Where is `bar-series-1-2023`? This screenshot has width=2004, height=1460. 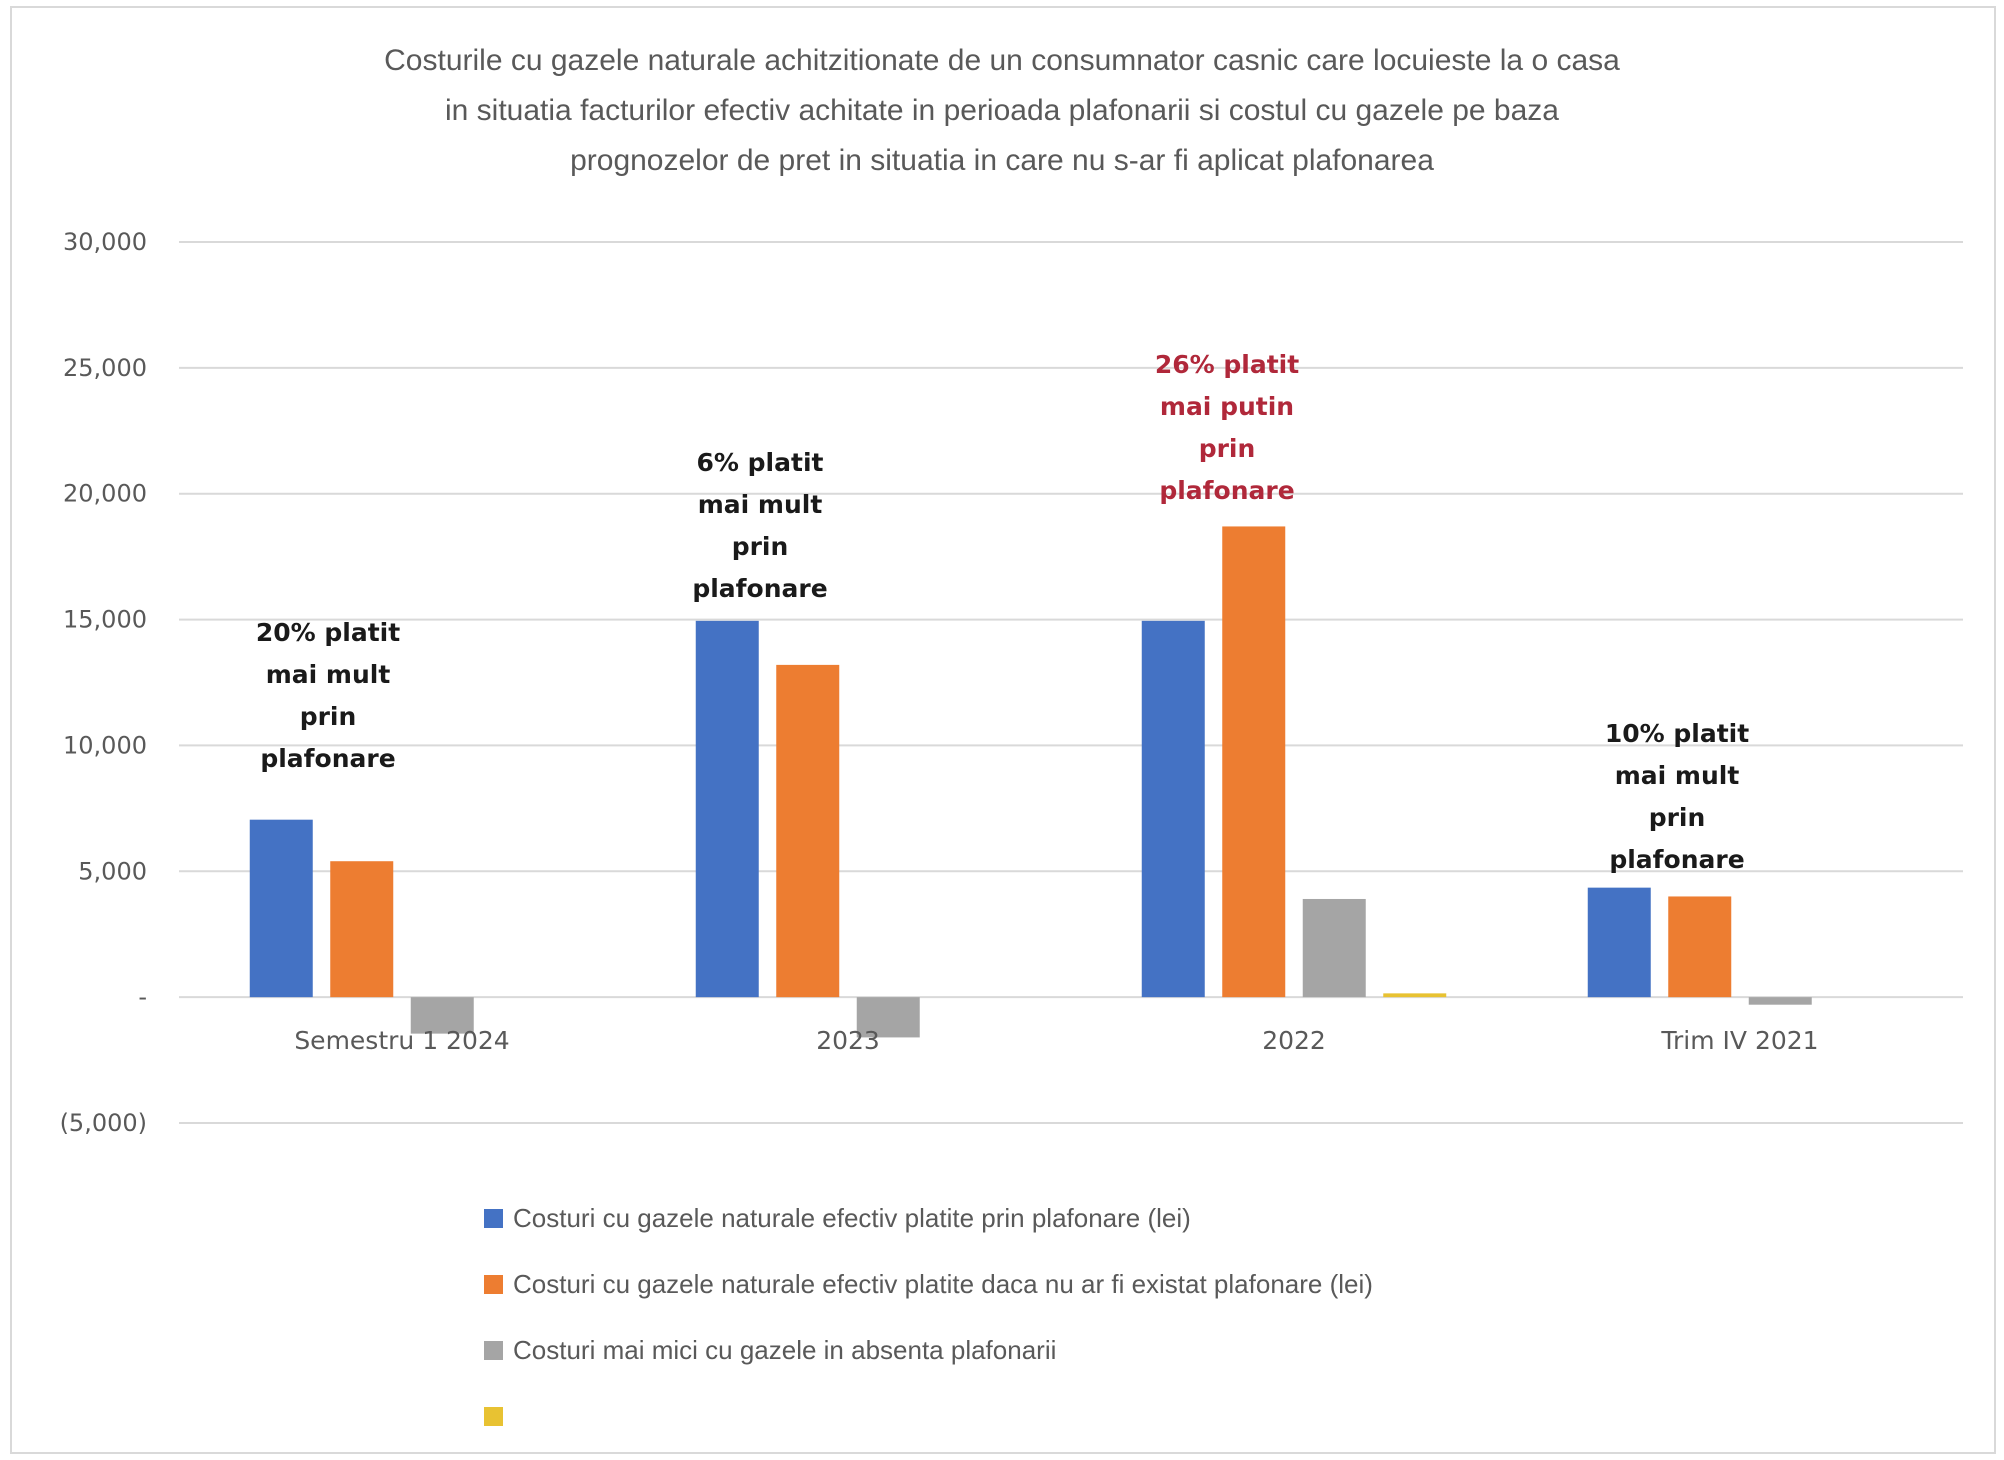 bar-series-1-2023 is located at coordinates (727, 809).